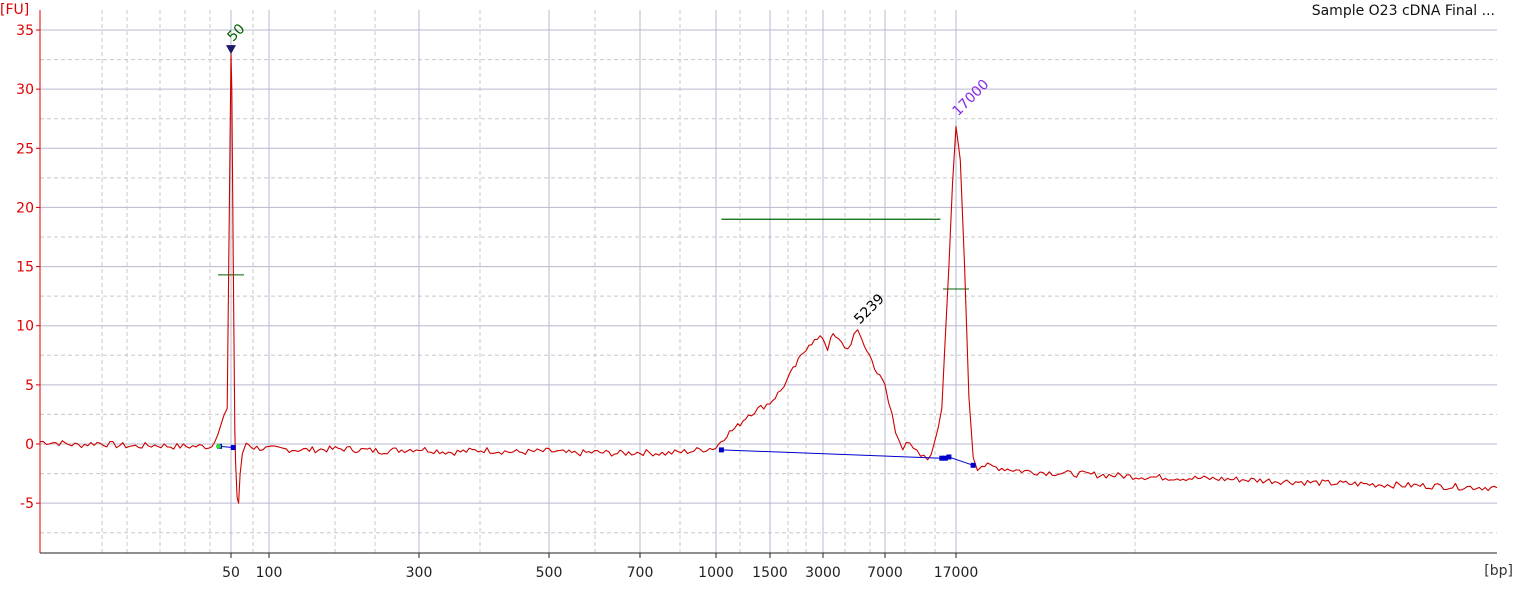  I want to click on y-tick-label: 35, so click(25, 31).